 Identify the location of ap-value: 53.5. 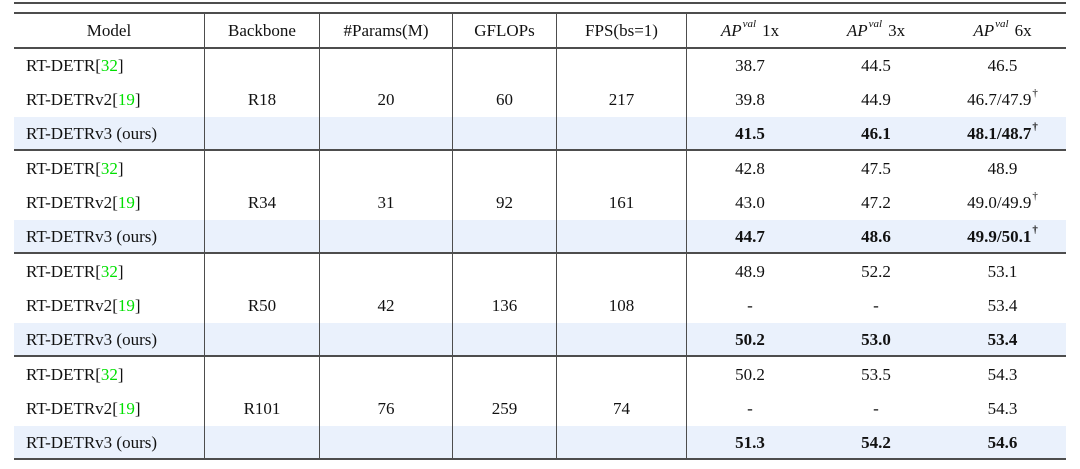
(876, 375).